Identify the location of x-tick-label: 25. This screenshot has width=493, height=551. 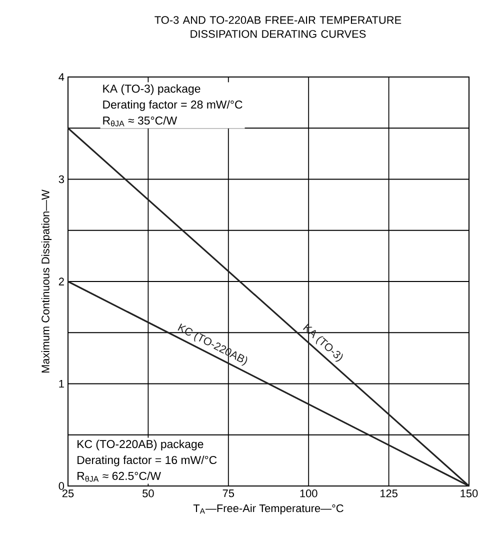
(68, 494).